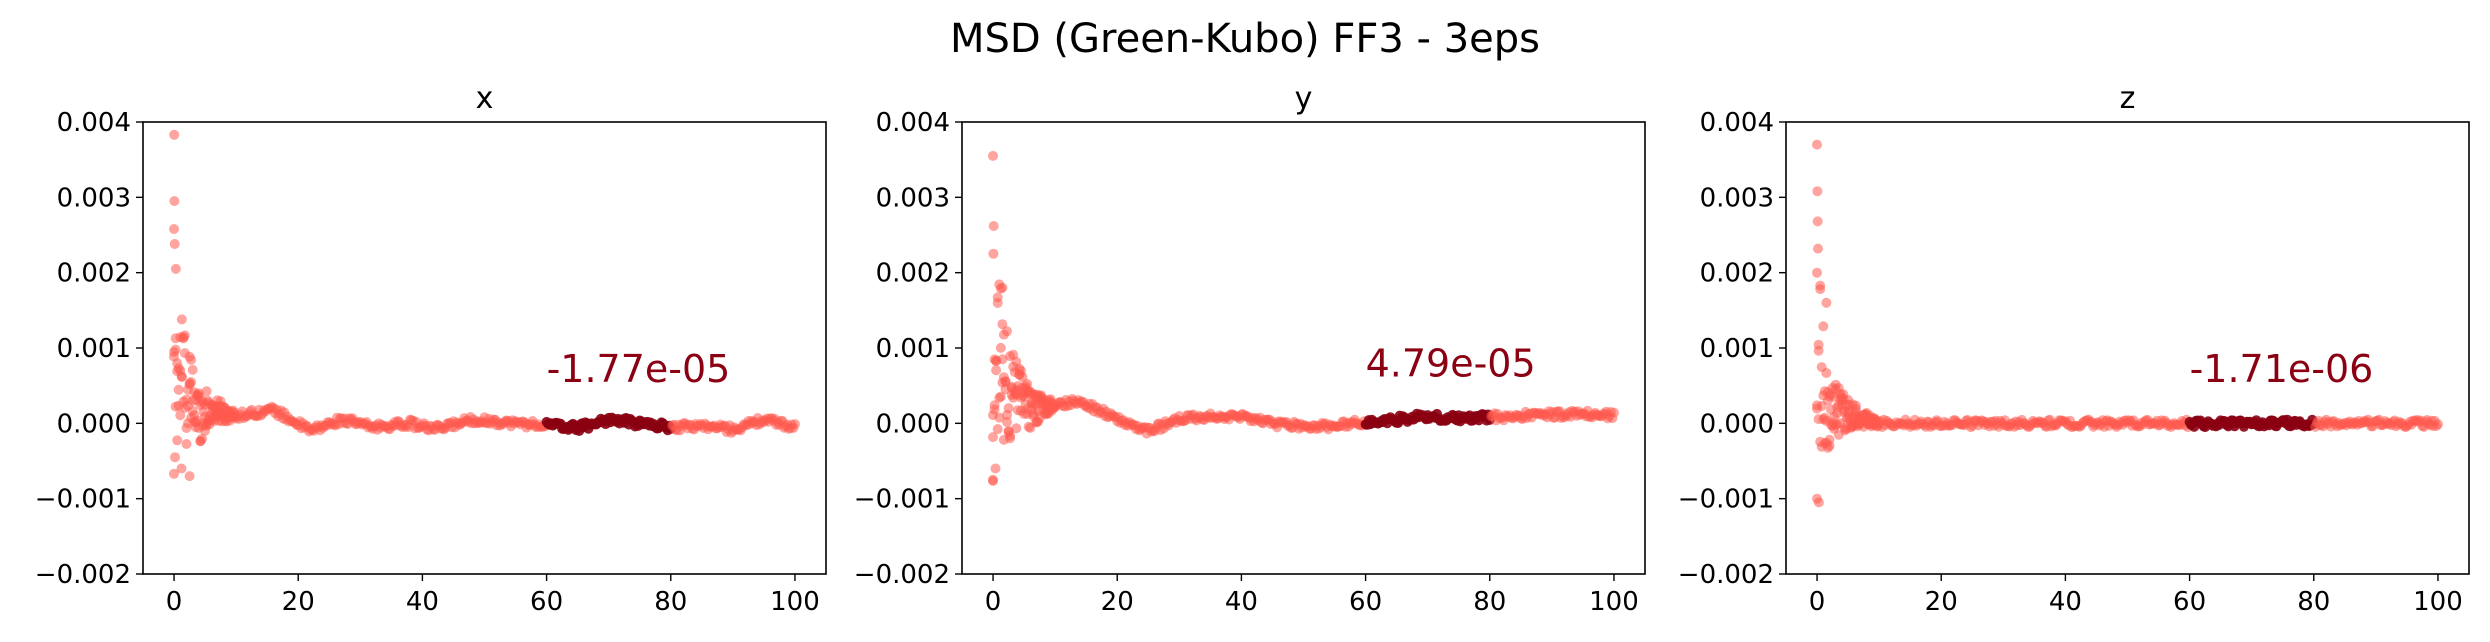 This screenshot has width=2490, height=642. What do you see at coordinates (2128, 98) in the screenshot?
I see `panel-title: z` at bounding box center [2128, 98].